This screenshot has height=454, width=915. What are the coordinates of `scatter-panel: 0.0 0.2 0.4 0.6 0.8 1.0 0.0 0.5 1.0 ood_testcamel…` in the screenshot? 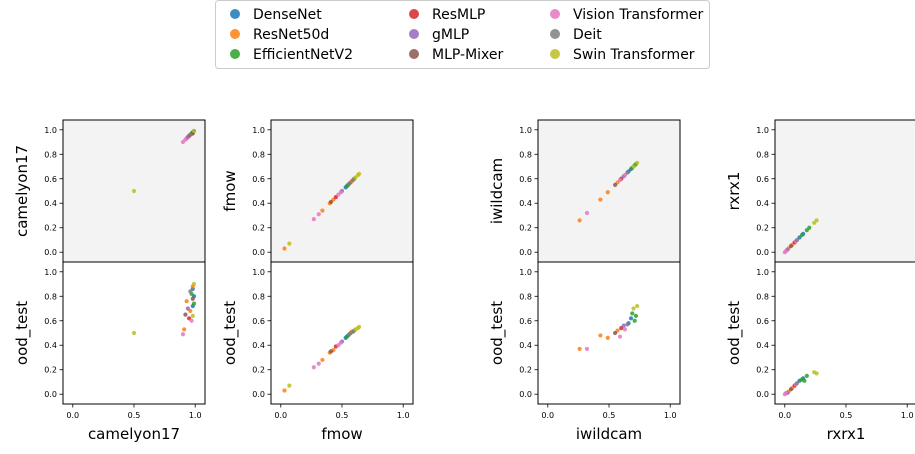 It's located at (109, 352).